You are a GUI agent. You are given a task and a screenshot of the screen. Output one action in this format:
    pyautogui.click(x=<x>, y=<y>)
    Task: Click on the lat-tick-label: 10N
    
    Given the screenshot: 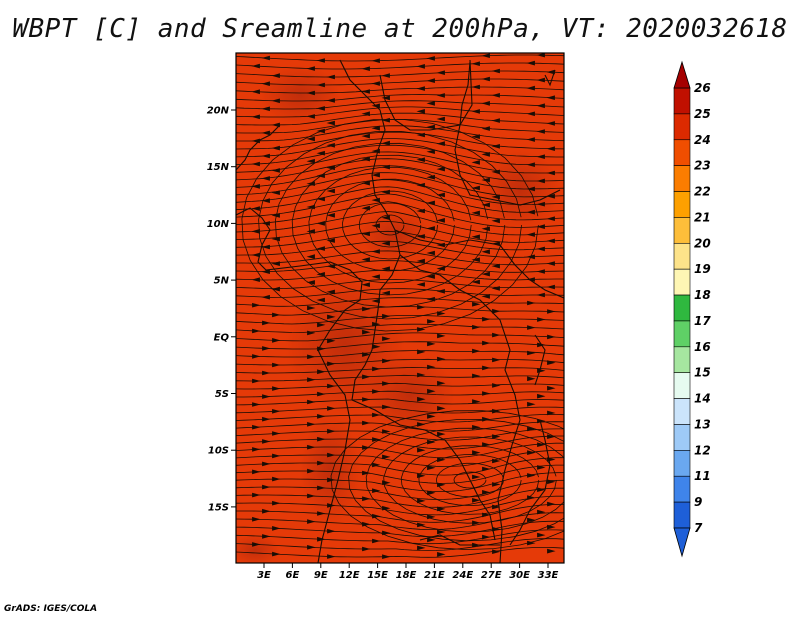 What is the action you would take?
    pyautogui.click(x=218, y=224)
    